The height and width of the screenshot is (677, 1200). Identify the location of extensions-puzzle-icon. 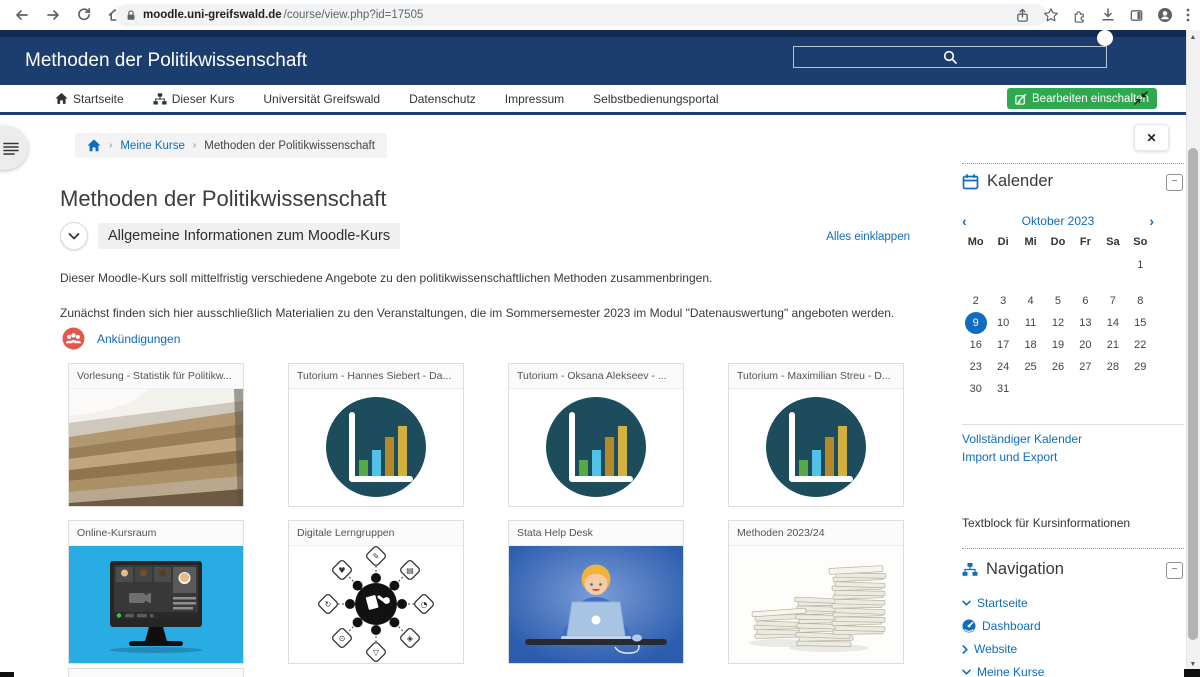
(1079, 15).